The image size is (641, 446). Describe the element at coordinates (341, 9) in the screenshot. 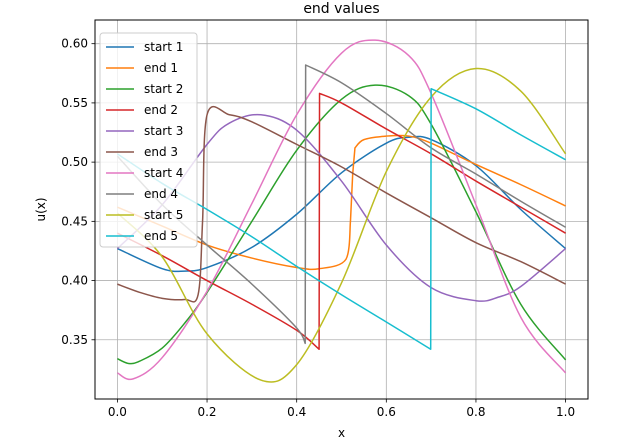

I see `chart-title: end values` at that location.